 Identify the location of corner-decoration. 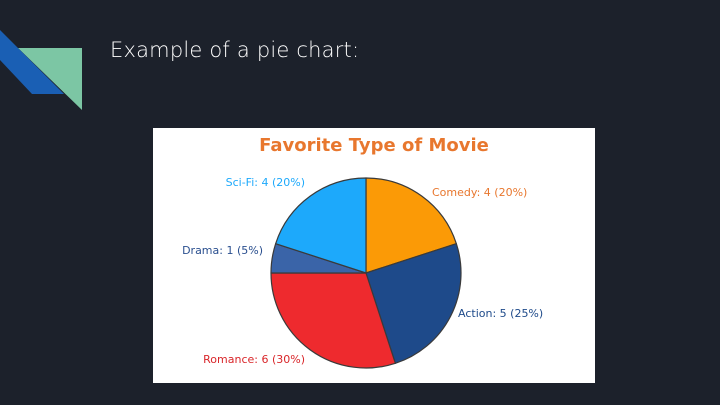
(41, 70).